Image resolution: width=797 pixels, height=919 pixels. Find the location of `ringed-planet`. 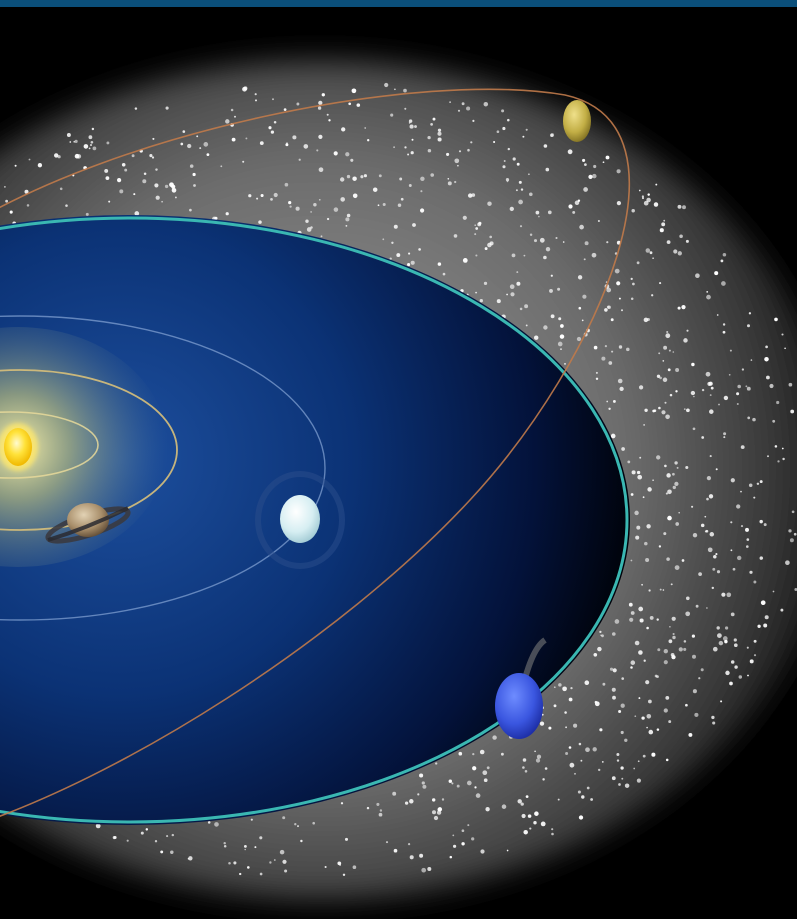

ringed-planet is located at coordinates (88, 523).